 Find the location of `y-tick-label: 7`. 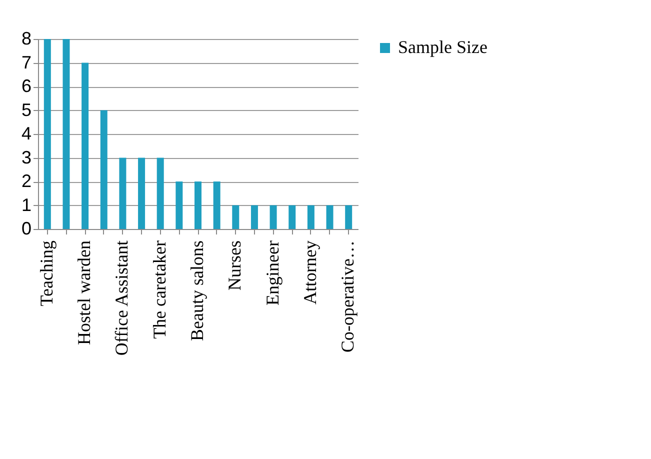

y-tick-label: 7 is located at coordinates (26, 62).